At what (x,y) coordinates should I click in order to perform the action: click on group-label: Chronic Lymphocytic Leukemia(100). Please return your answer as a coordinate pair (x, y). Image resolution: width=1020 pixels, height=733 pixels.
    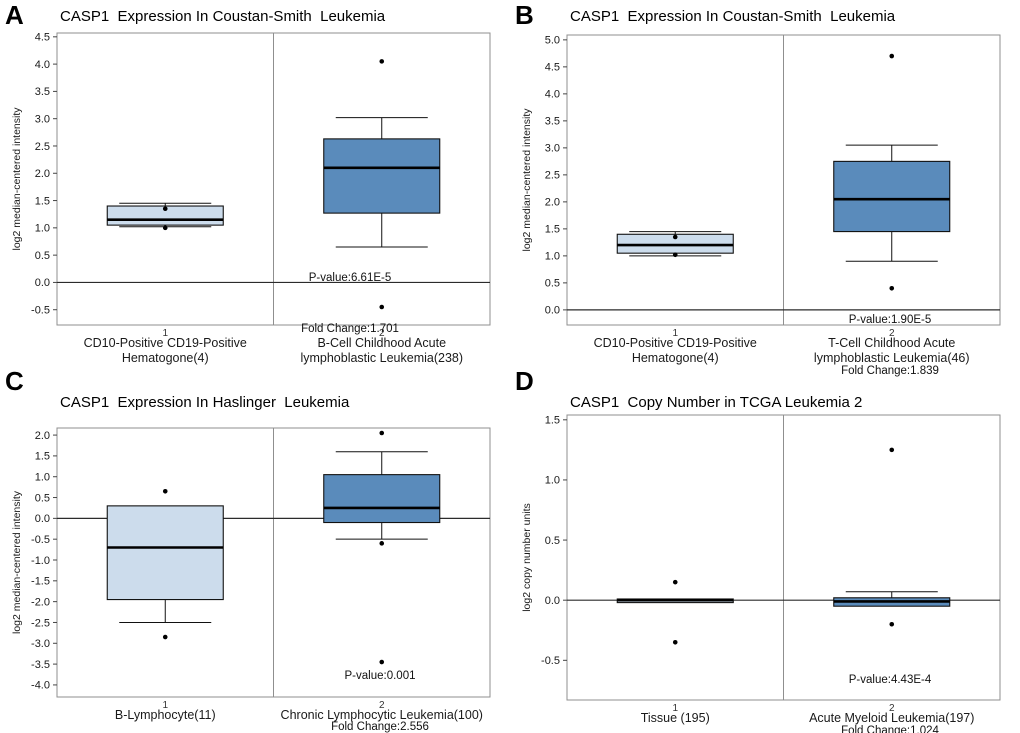
    Looking at the image, I should click on (382, 715).